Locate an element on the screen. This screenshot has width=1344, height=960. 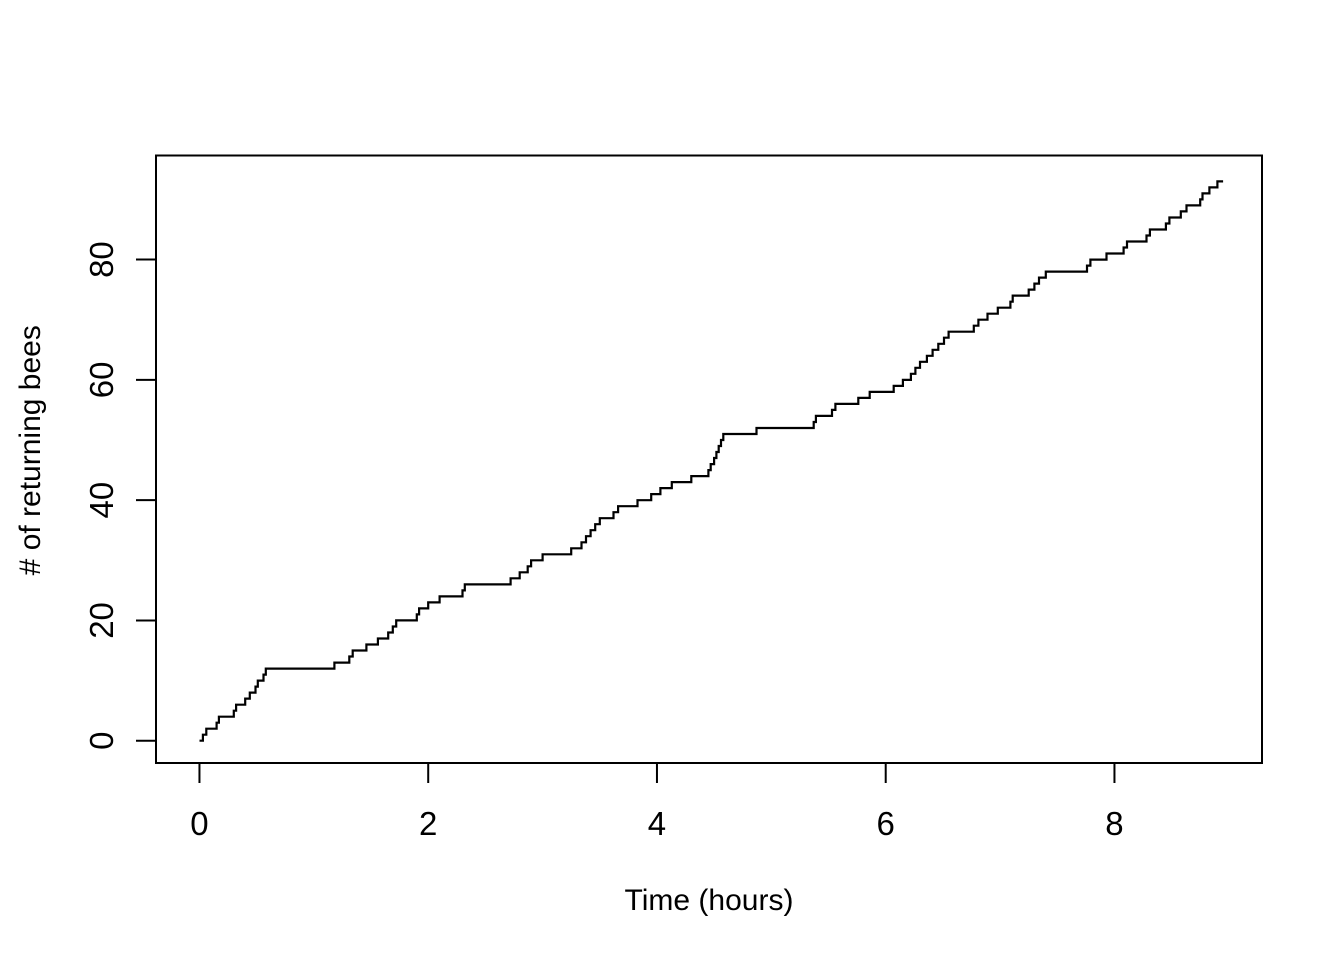
x-tick-label: 6 is located at coordinates (886, 823).